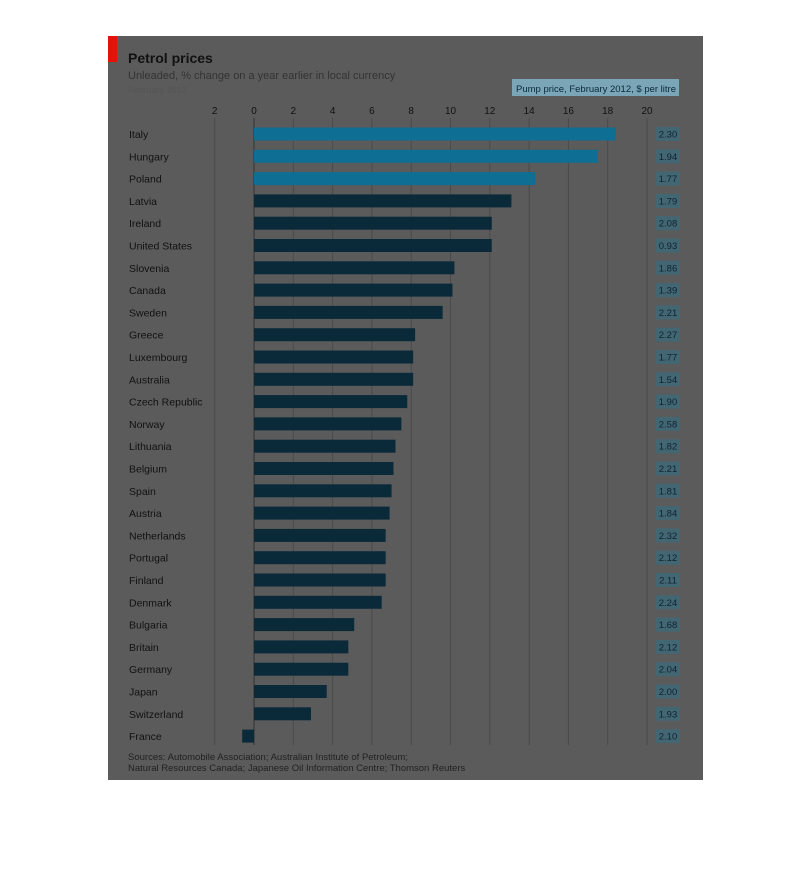  I want to click on category-label: Britain, so click(144, 648).